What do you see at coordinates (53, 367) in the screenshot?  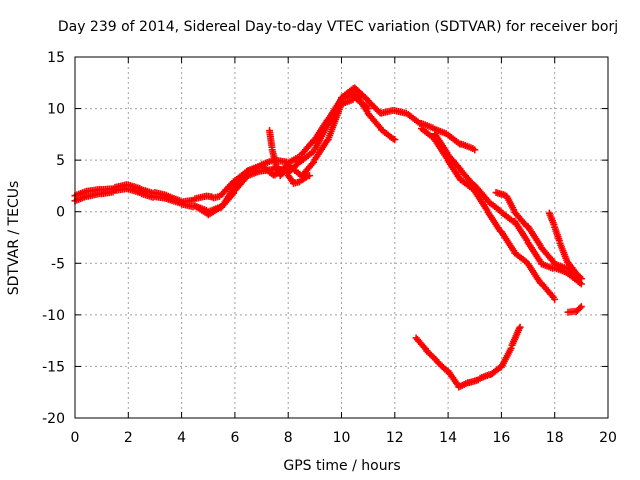 I see `y-tick-label: -15` at bounding box center [53, 367].